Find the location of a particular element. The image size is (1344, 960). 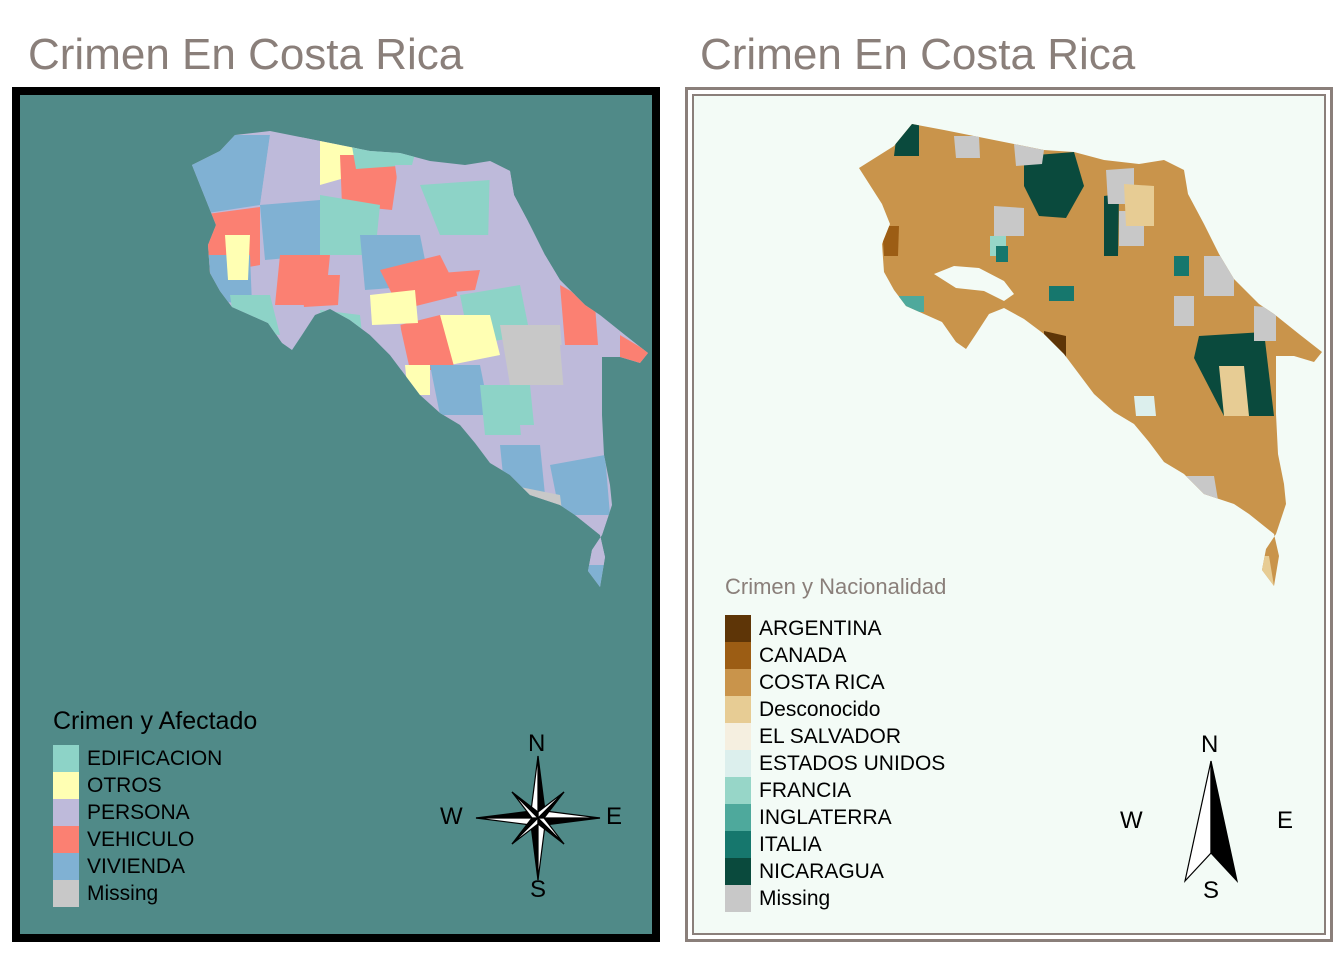

legend-label: ARGENTINA is located at coordinates (820, 628).